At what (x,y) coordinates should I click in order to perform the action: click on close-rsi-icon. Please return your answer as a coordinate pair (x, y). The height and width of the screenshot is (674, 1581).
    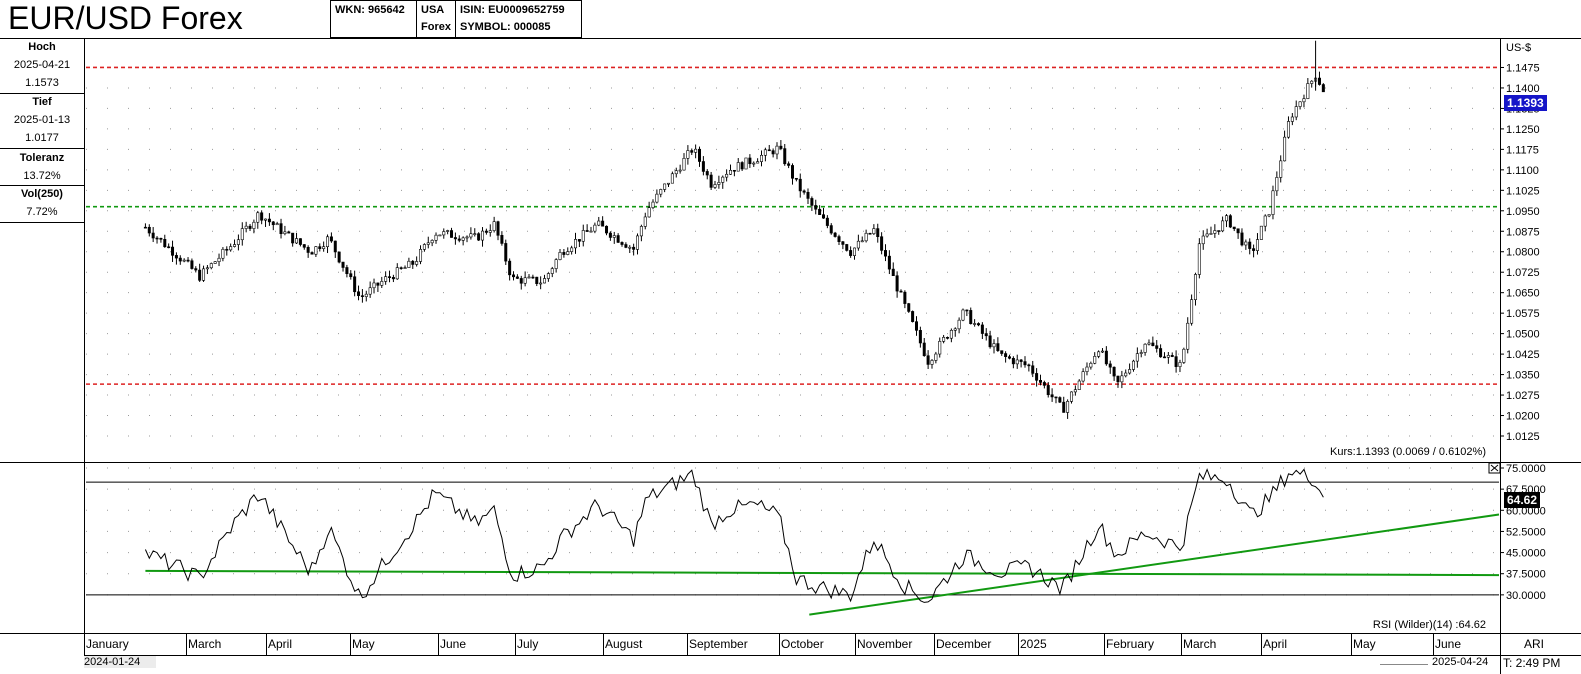
    Looking at the image, I should click on (1494, 468).